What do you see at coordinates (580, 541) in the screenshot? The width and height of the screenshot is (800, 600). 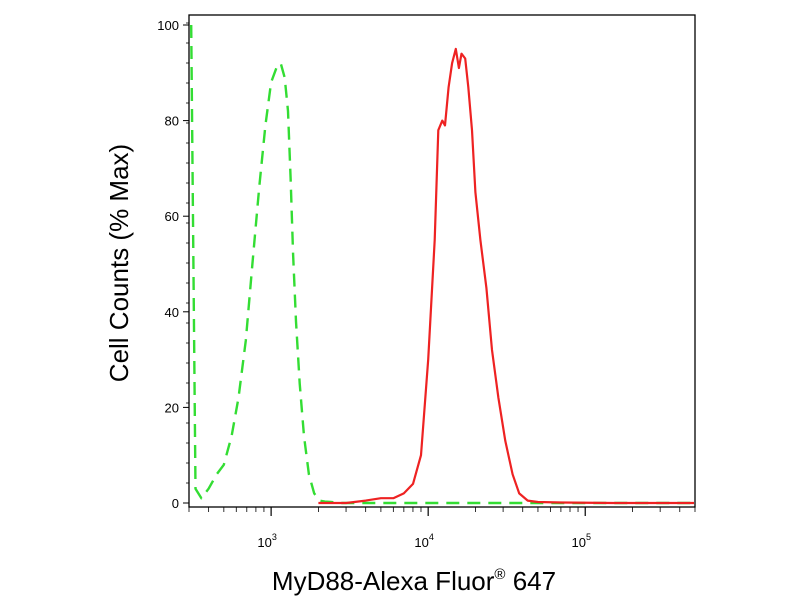 I see `x-tick-label: 10⁵` at bounding box center [580, 541].